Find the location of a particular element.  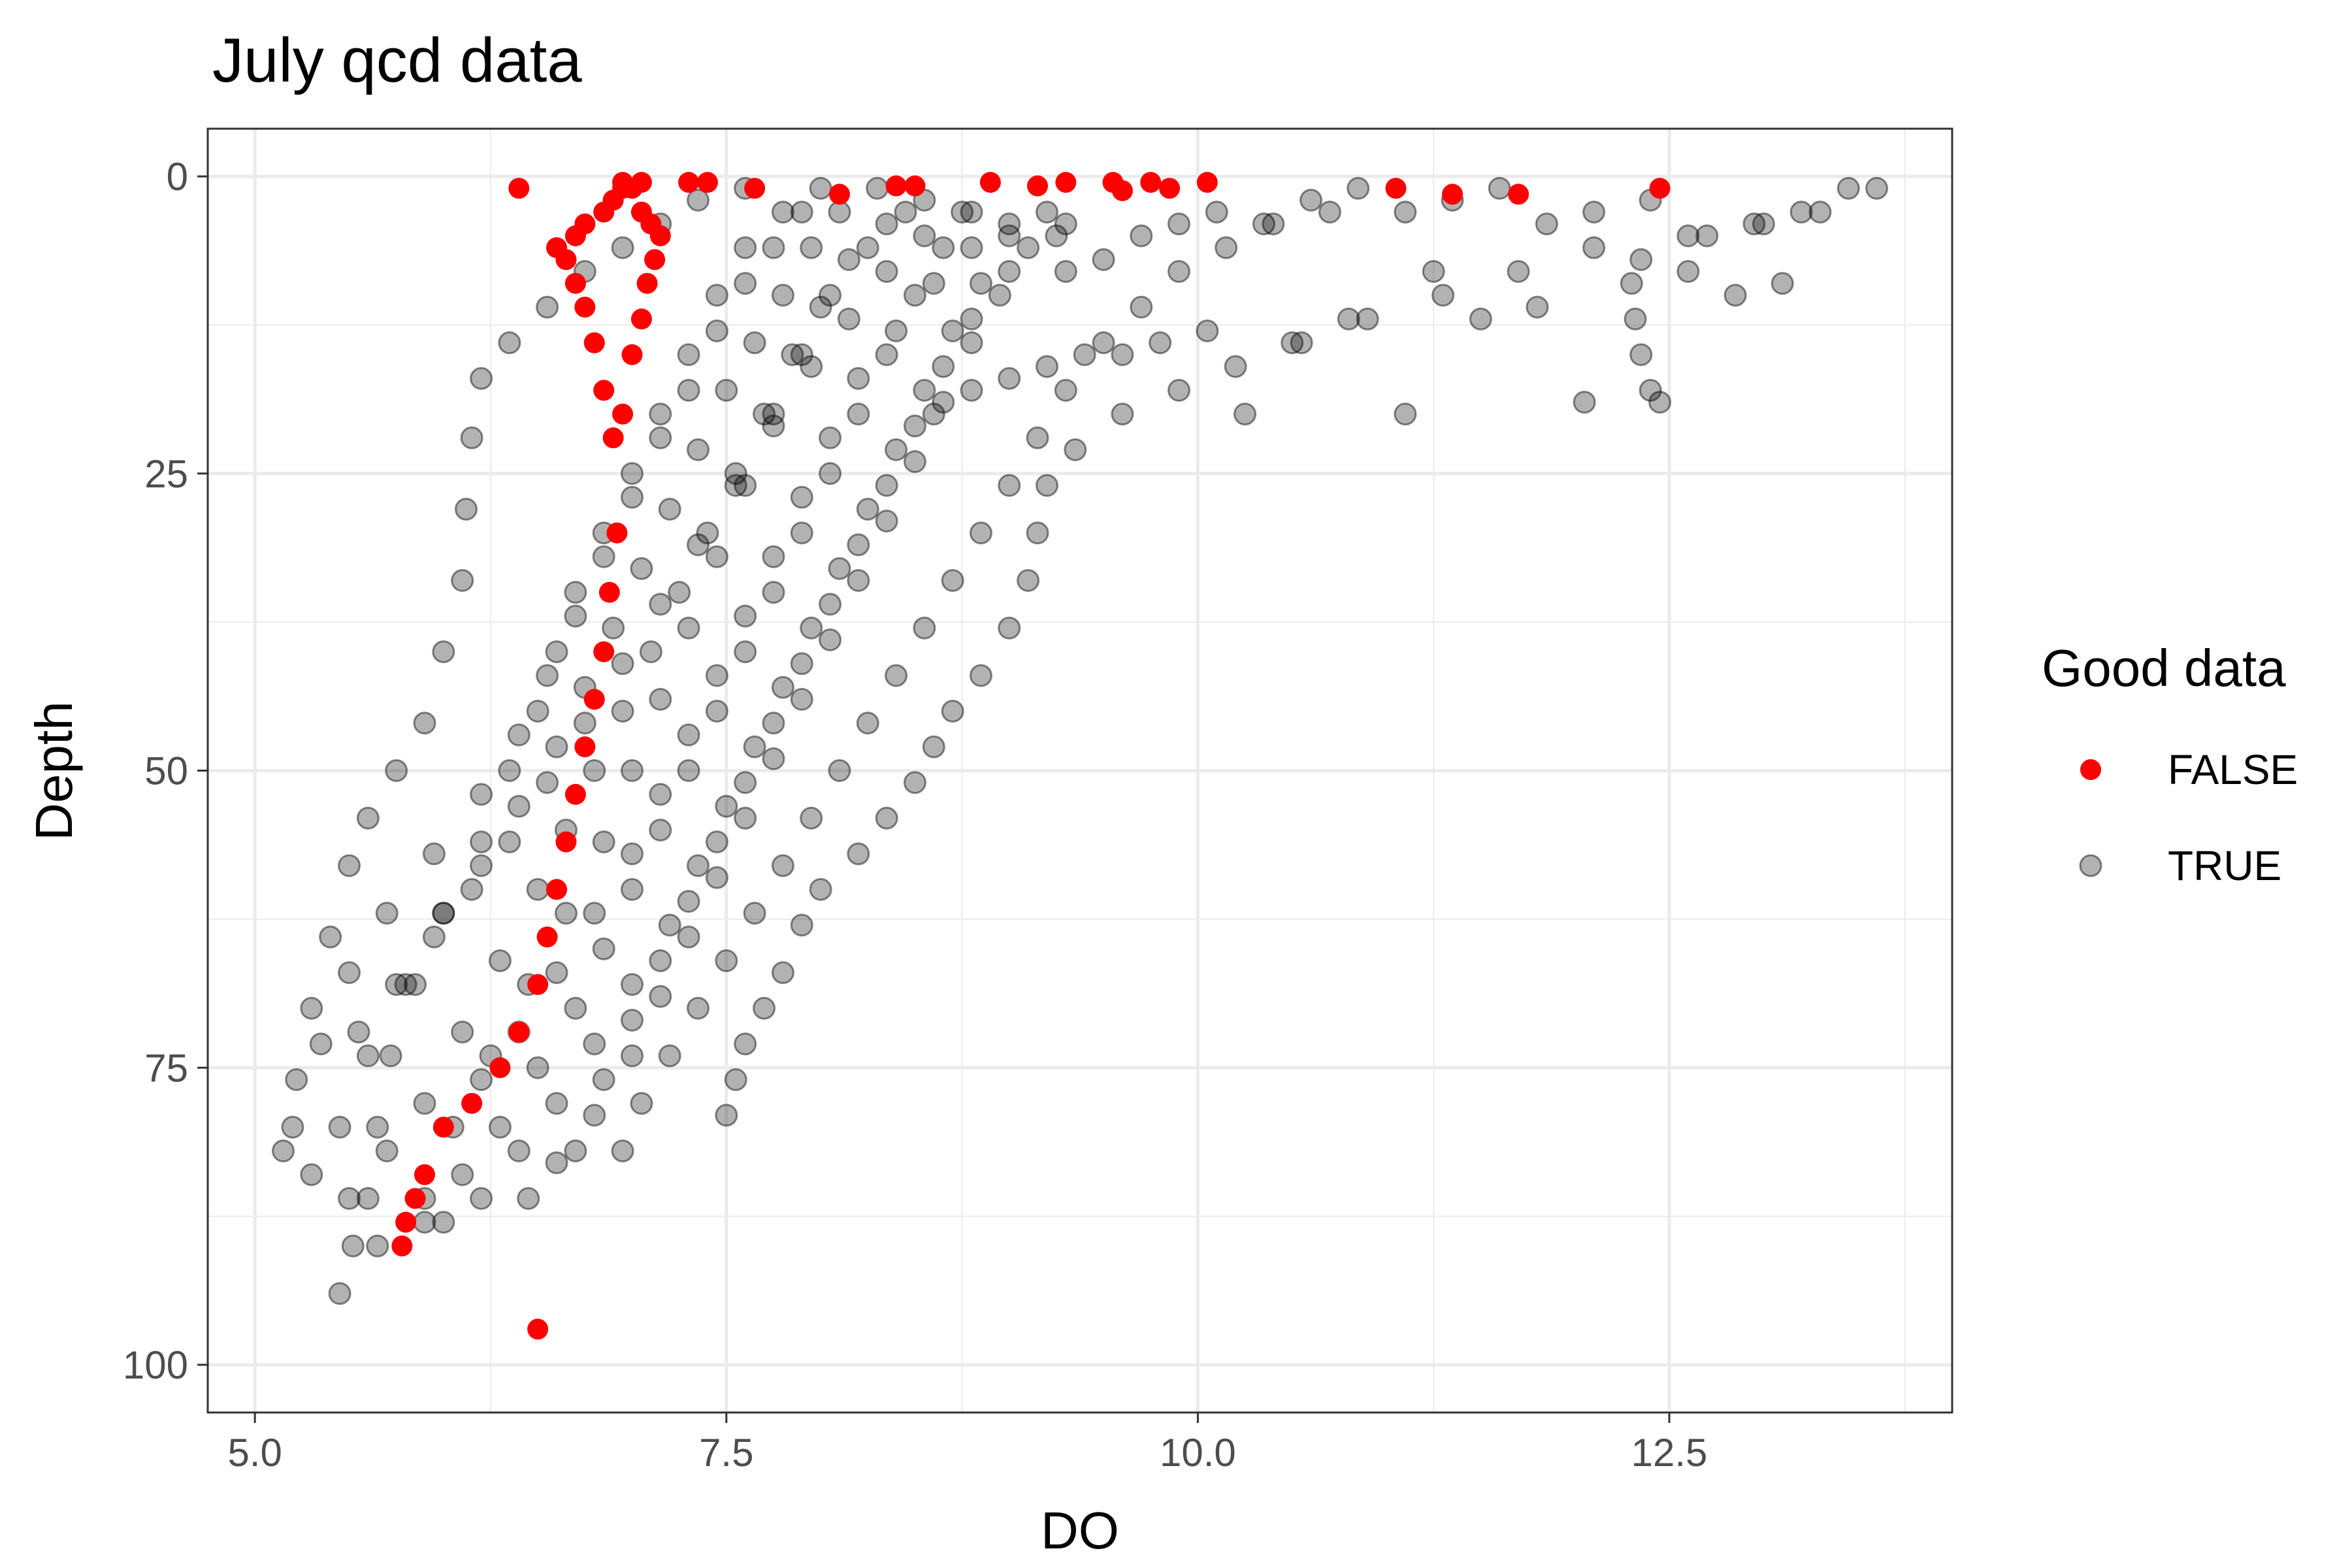

legend: Good data FALSE TRUE is located at coordinates (2170, 764).